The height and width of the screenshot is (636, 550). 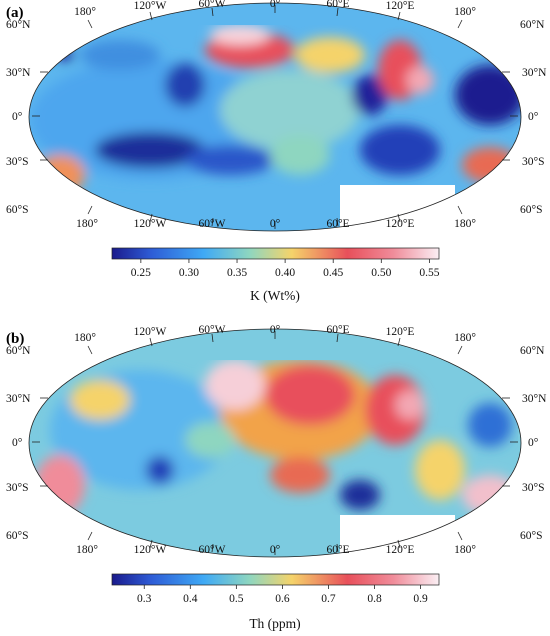 What do you see at coordinates (15, 339) in the screenshot?
I see `panel-b-label: (b)` at bounding box center [15, 339].